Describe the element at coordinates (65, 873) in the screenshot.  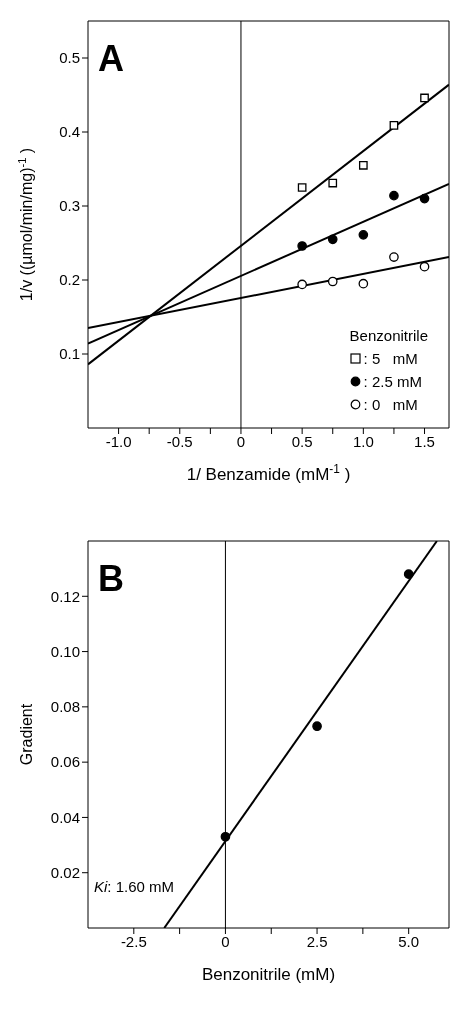
I see `y-tick-label: 0.02` at that location.